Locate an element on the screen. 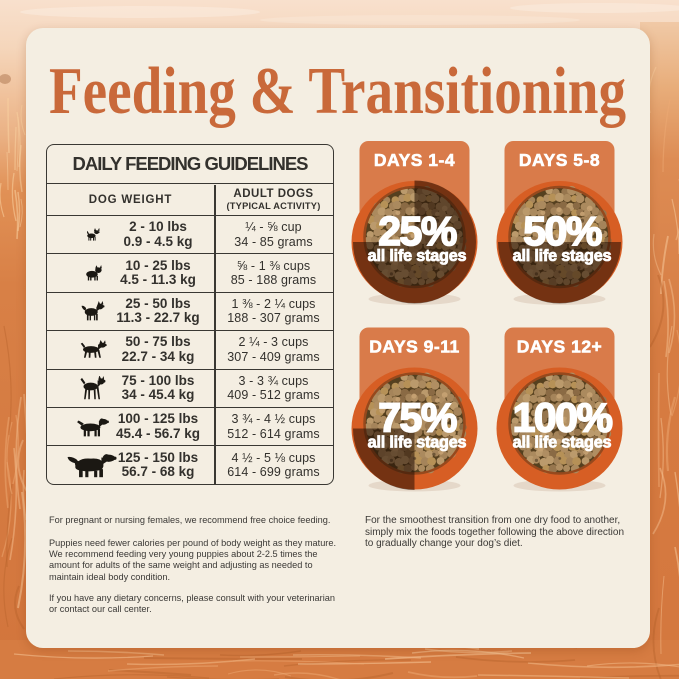  svg-text: 75% is located at coordinates (417, 418).